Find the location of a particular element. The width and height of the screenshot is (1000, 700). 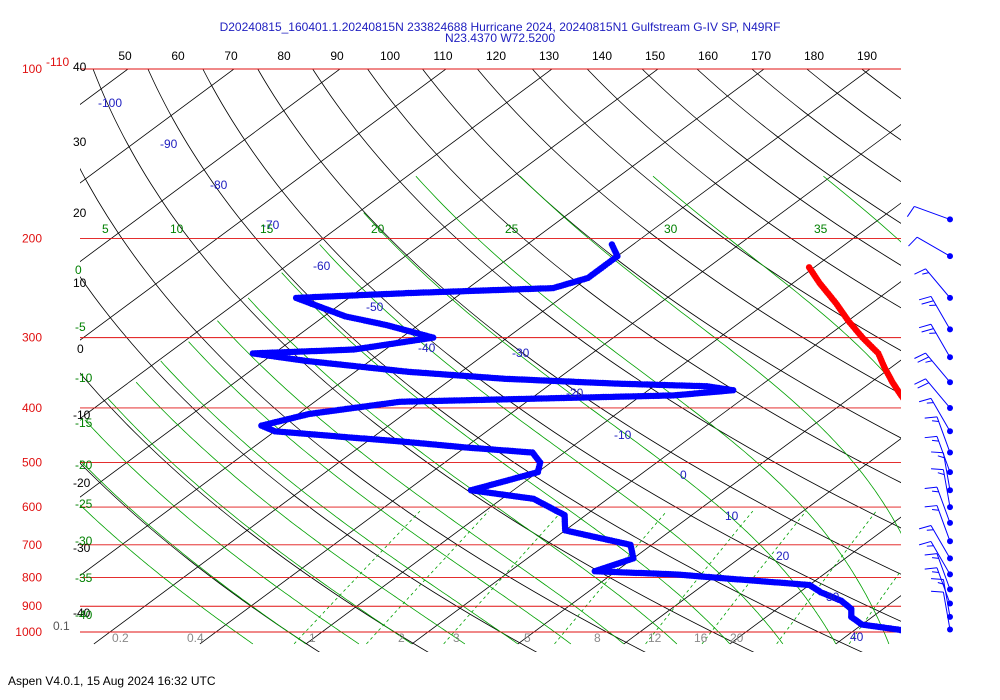

pressure-label: 300 is located at coordinates (32, 338).